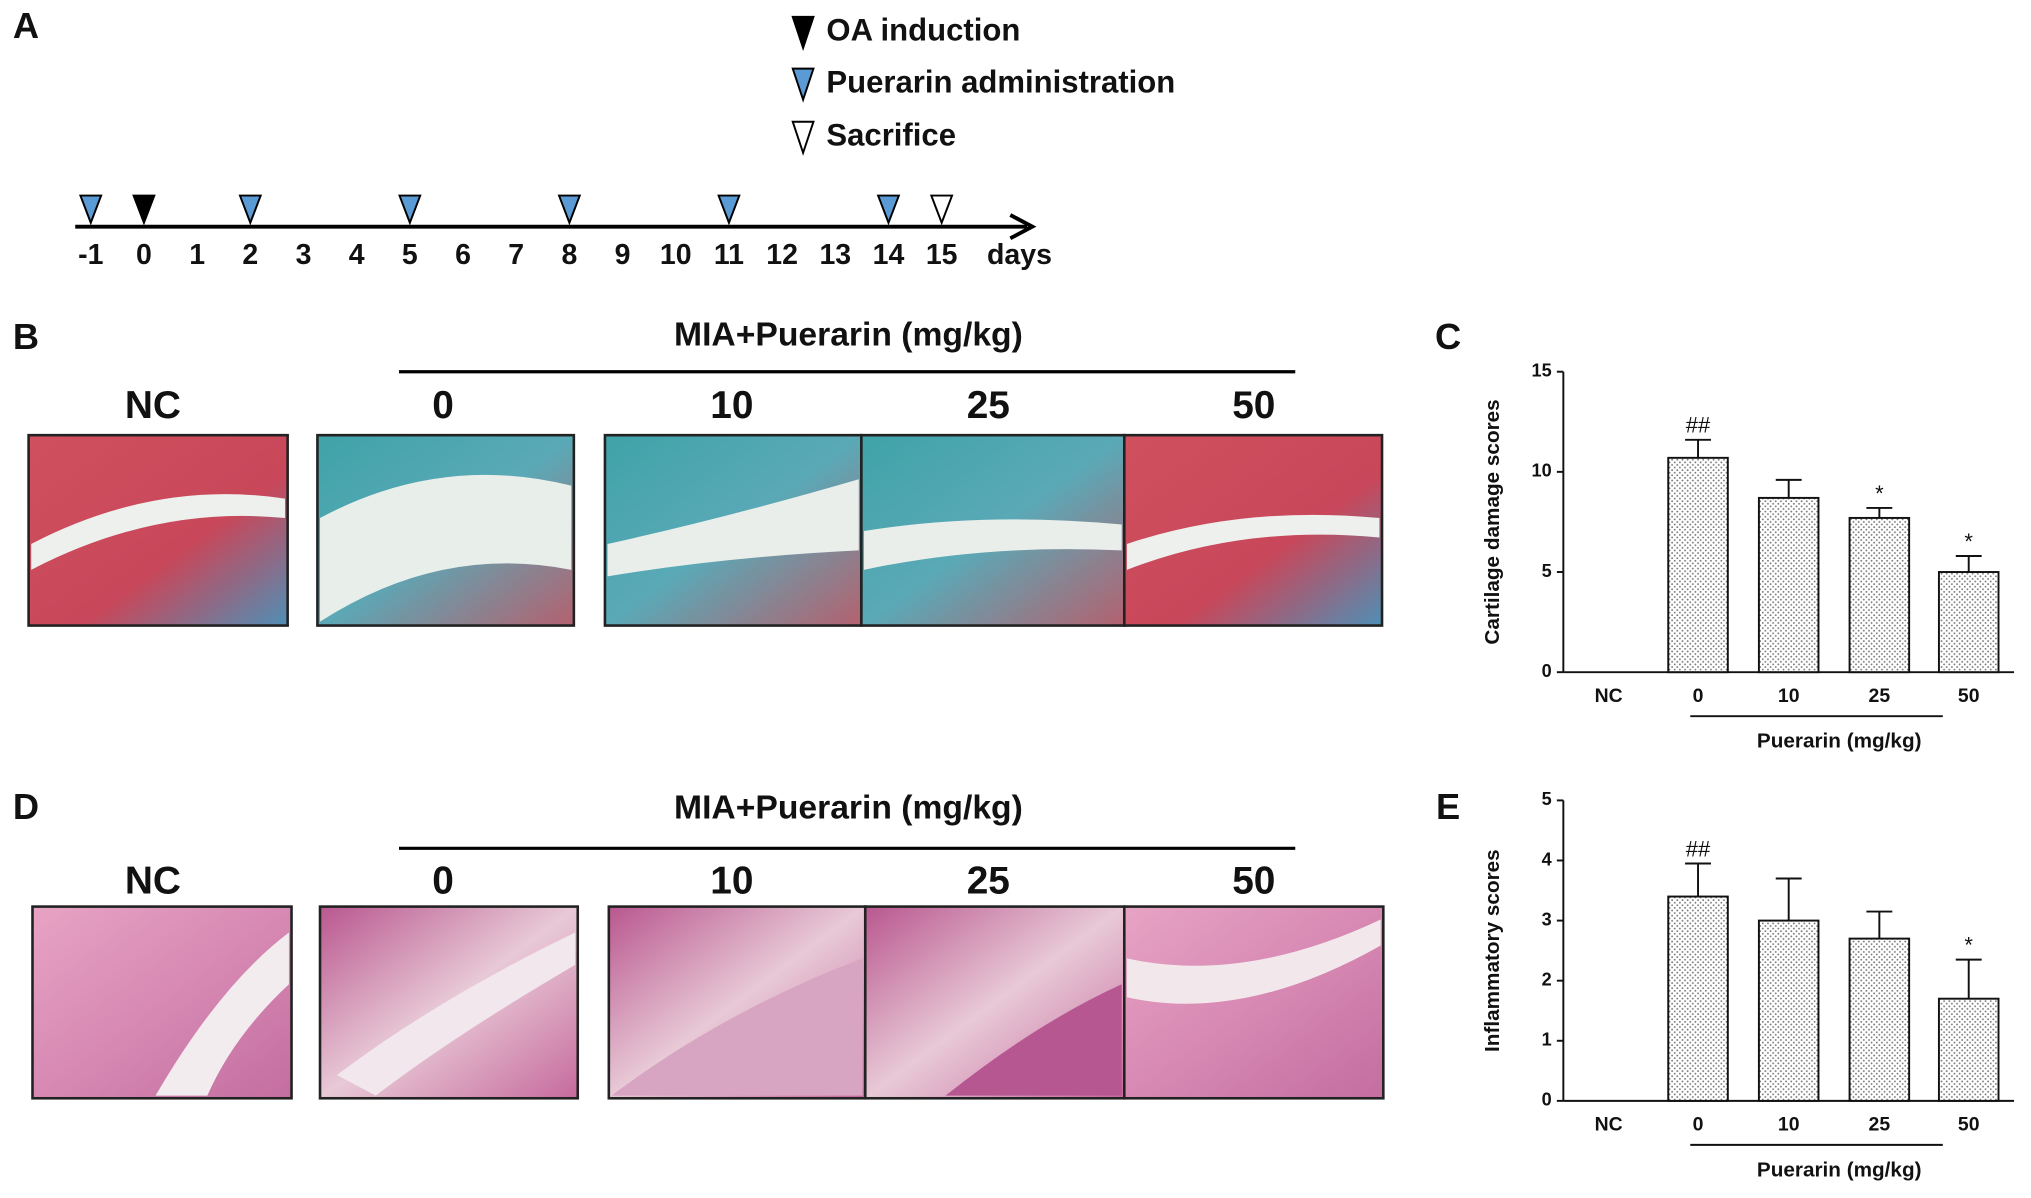 This screenshot has height=1198, width=2031. What do you see at coordinates (1448, 806) in the screenshot?
I see `panel-label: E` at bounding box center [1448, 806].